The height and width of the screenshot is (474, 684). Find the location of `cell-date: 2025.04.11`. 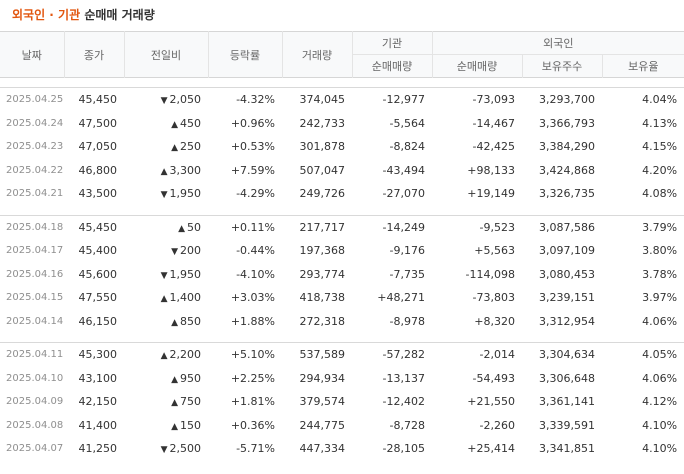

cell-date: 2025.04.11 is located at coordinates (35, 355).